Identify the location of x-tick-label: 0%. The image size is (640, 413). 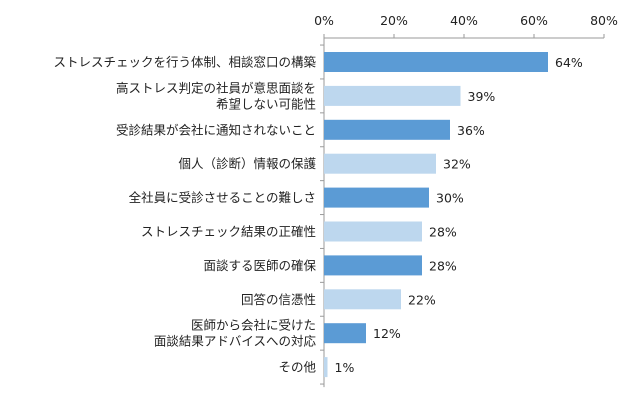
(324, 20).